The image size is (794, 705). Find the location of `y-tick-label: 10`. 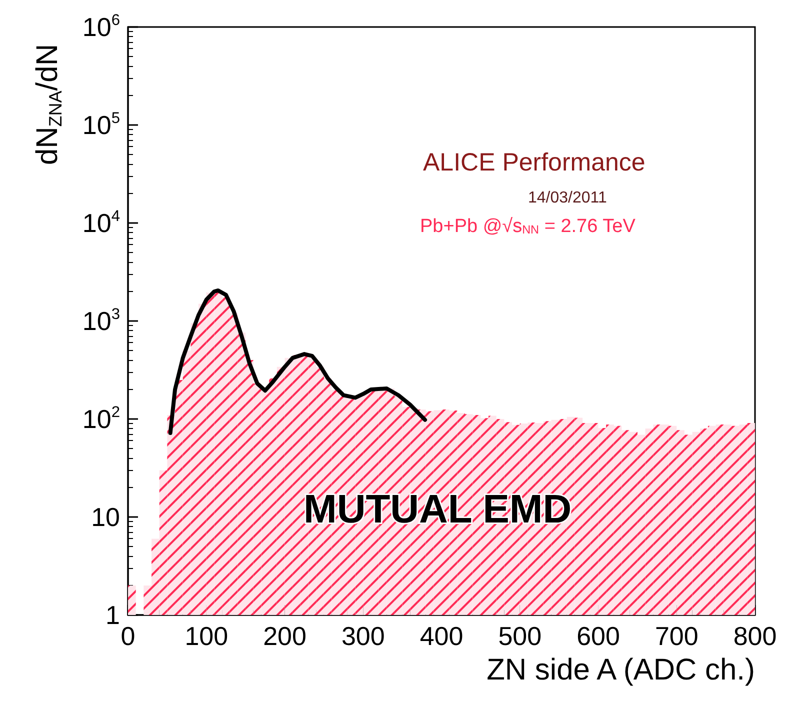

y-tick-label: 10 is located at coordinates (105, 517).